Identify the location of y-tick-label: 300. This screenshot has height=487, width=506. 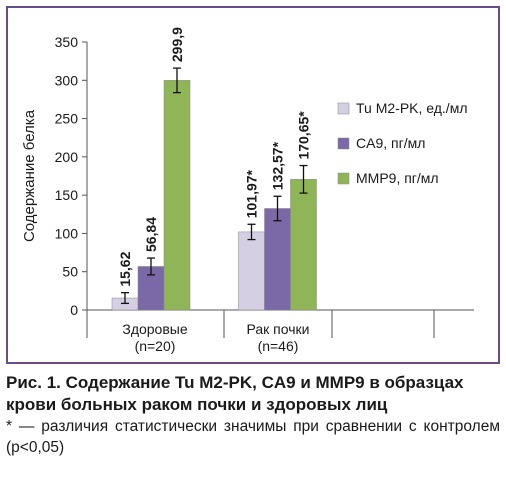
(67, 80).